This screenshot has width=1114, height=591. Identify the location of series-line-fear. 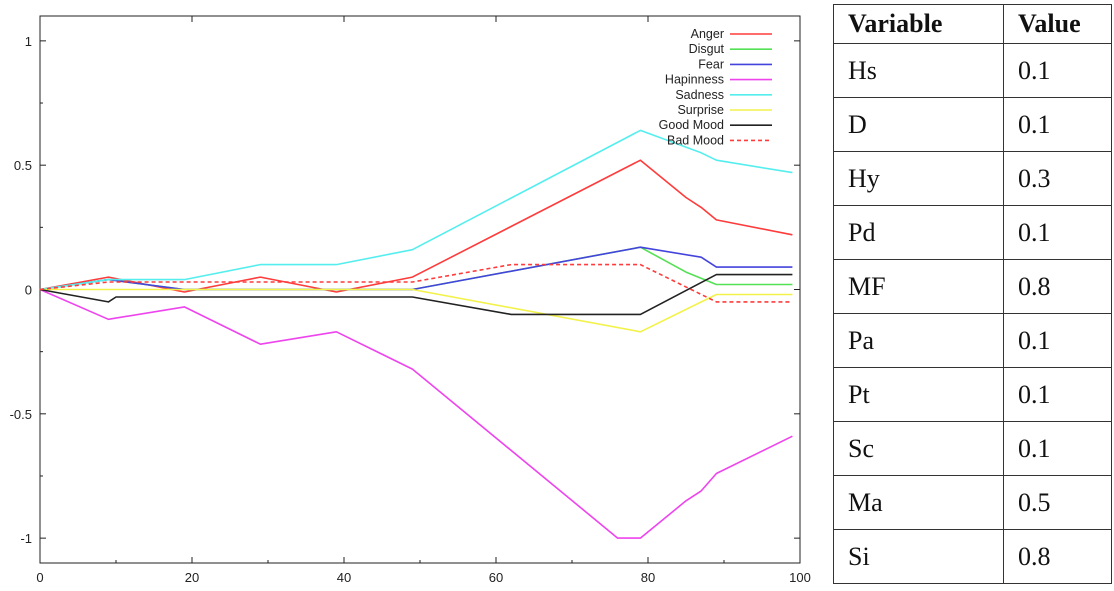
(416, 268).